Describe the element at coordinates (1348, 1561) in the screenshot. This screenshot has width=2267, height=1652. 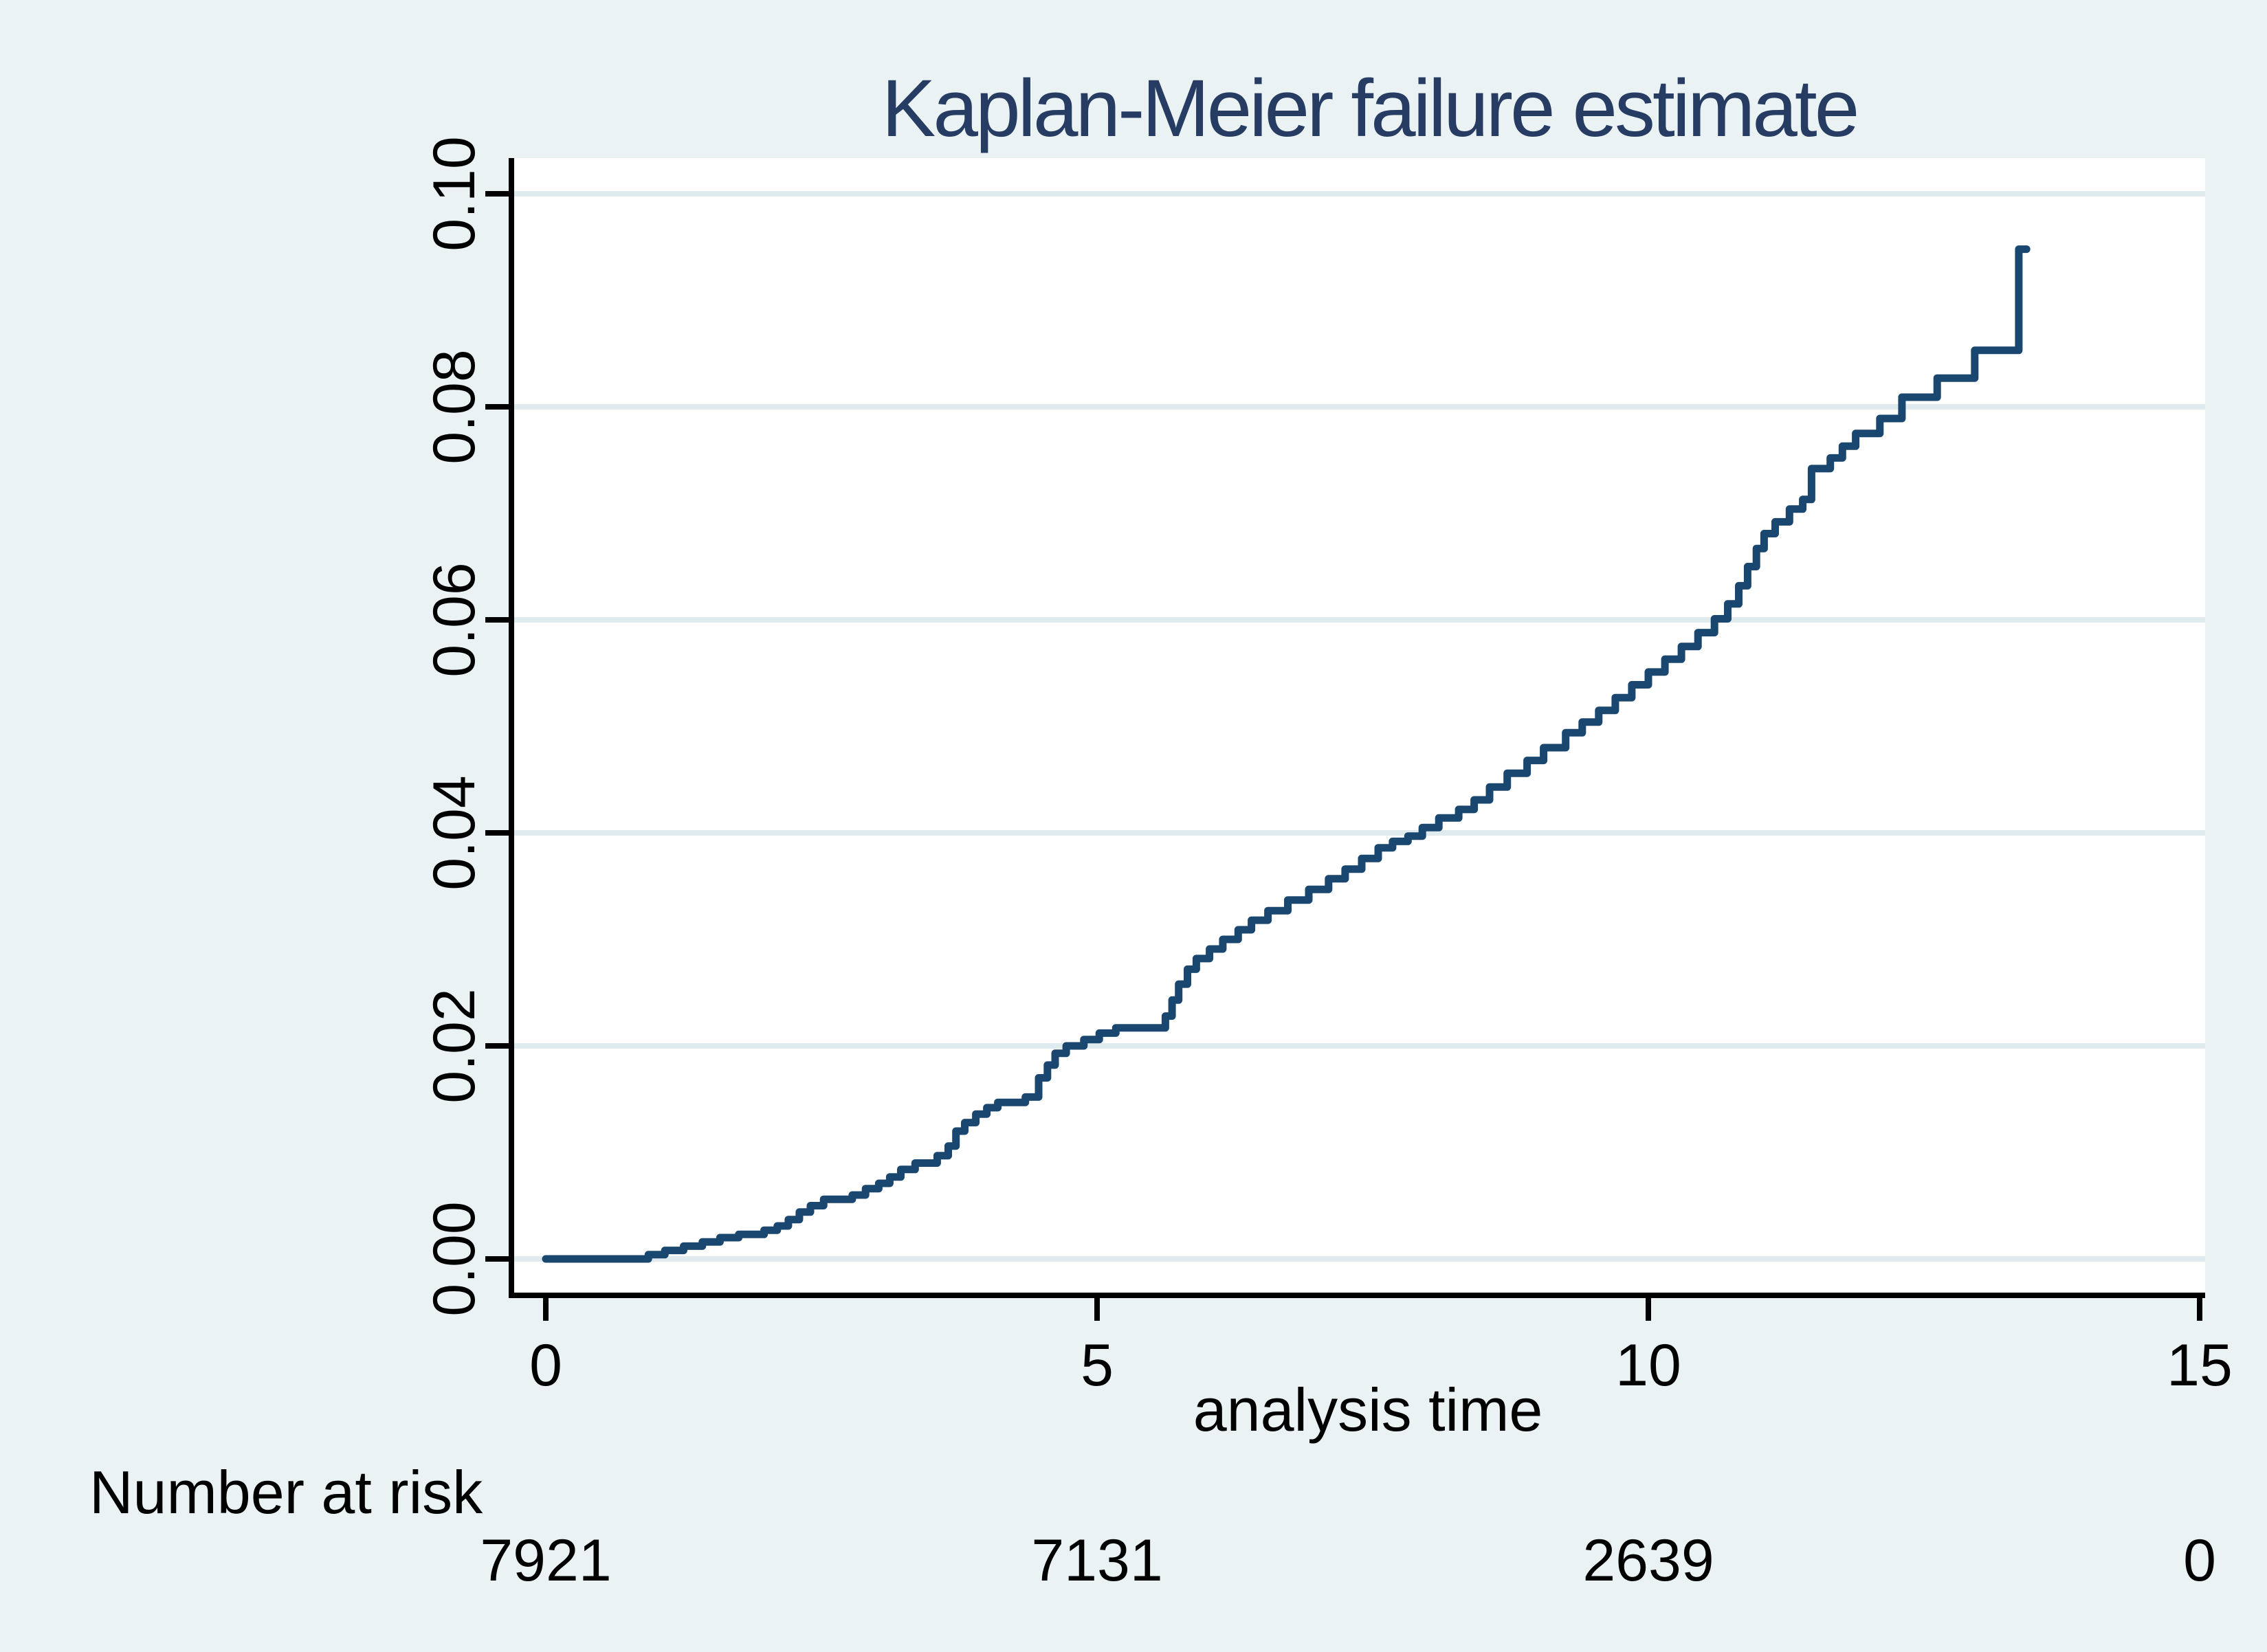
I see `risk-table-values: 7921 7131 2639 0` at that location.